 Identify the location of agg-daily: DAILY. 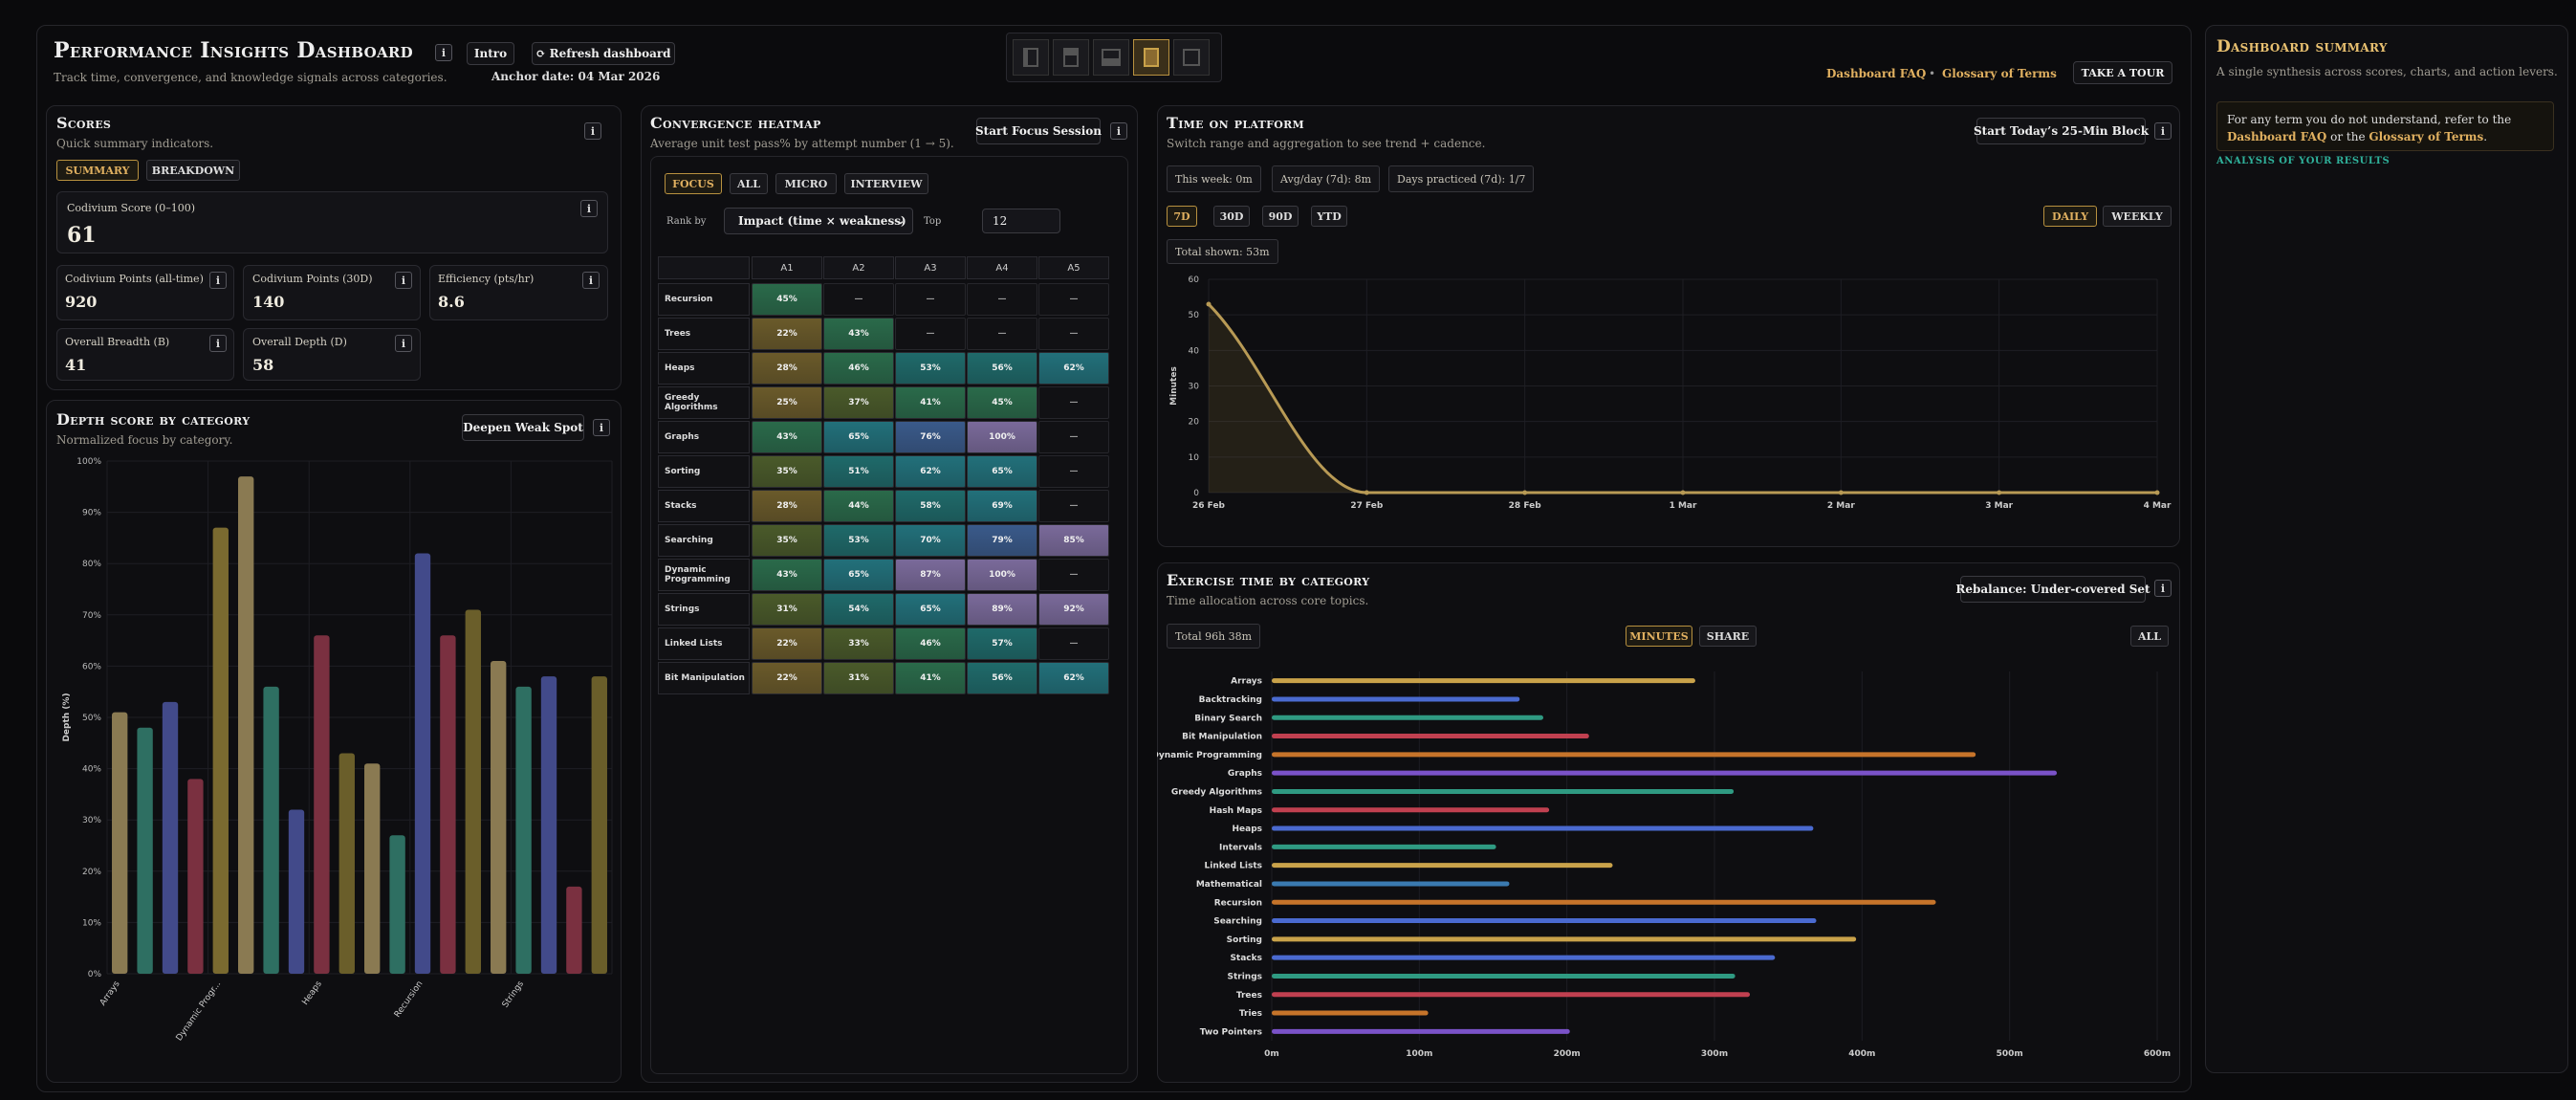
(2070, 216).